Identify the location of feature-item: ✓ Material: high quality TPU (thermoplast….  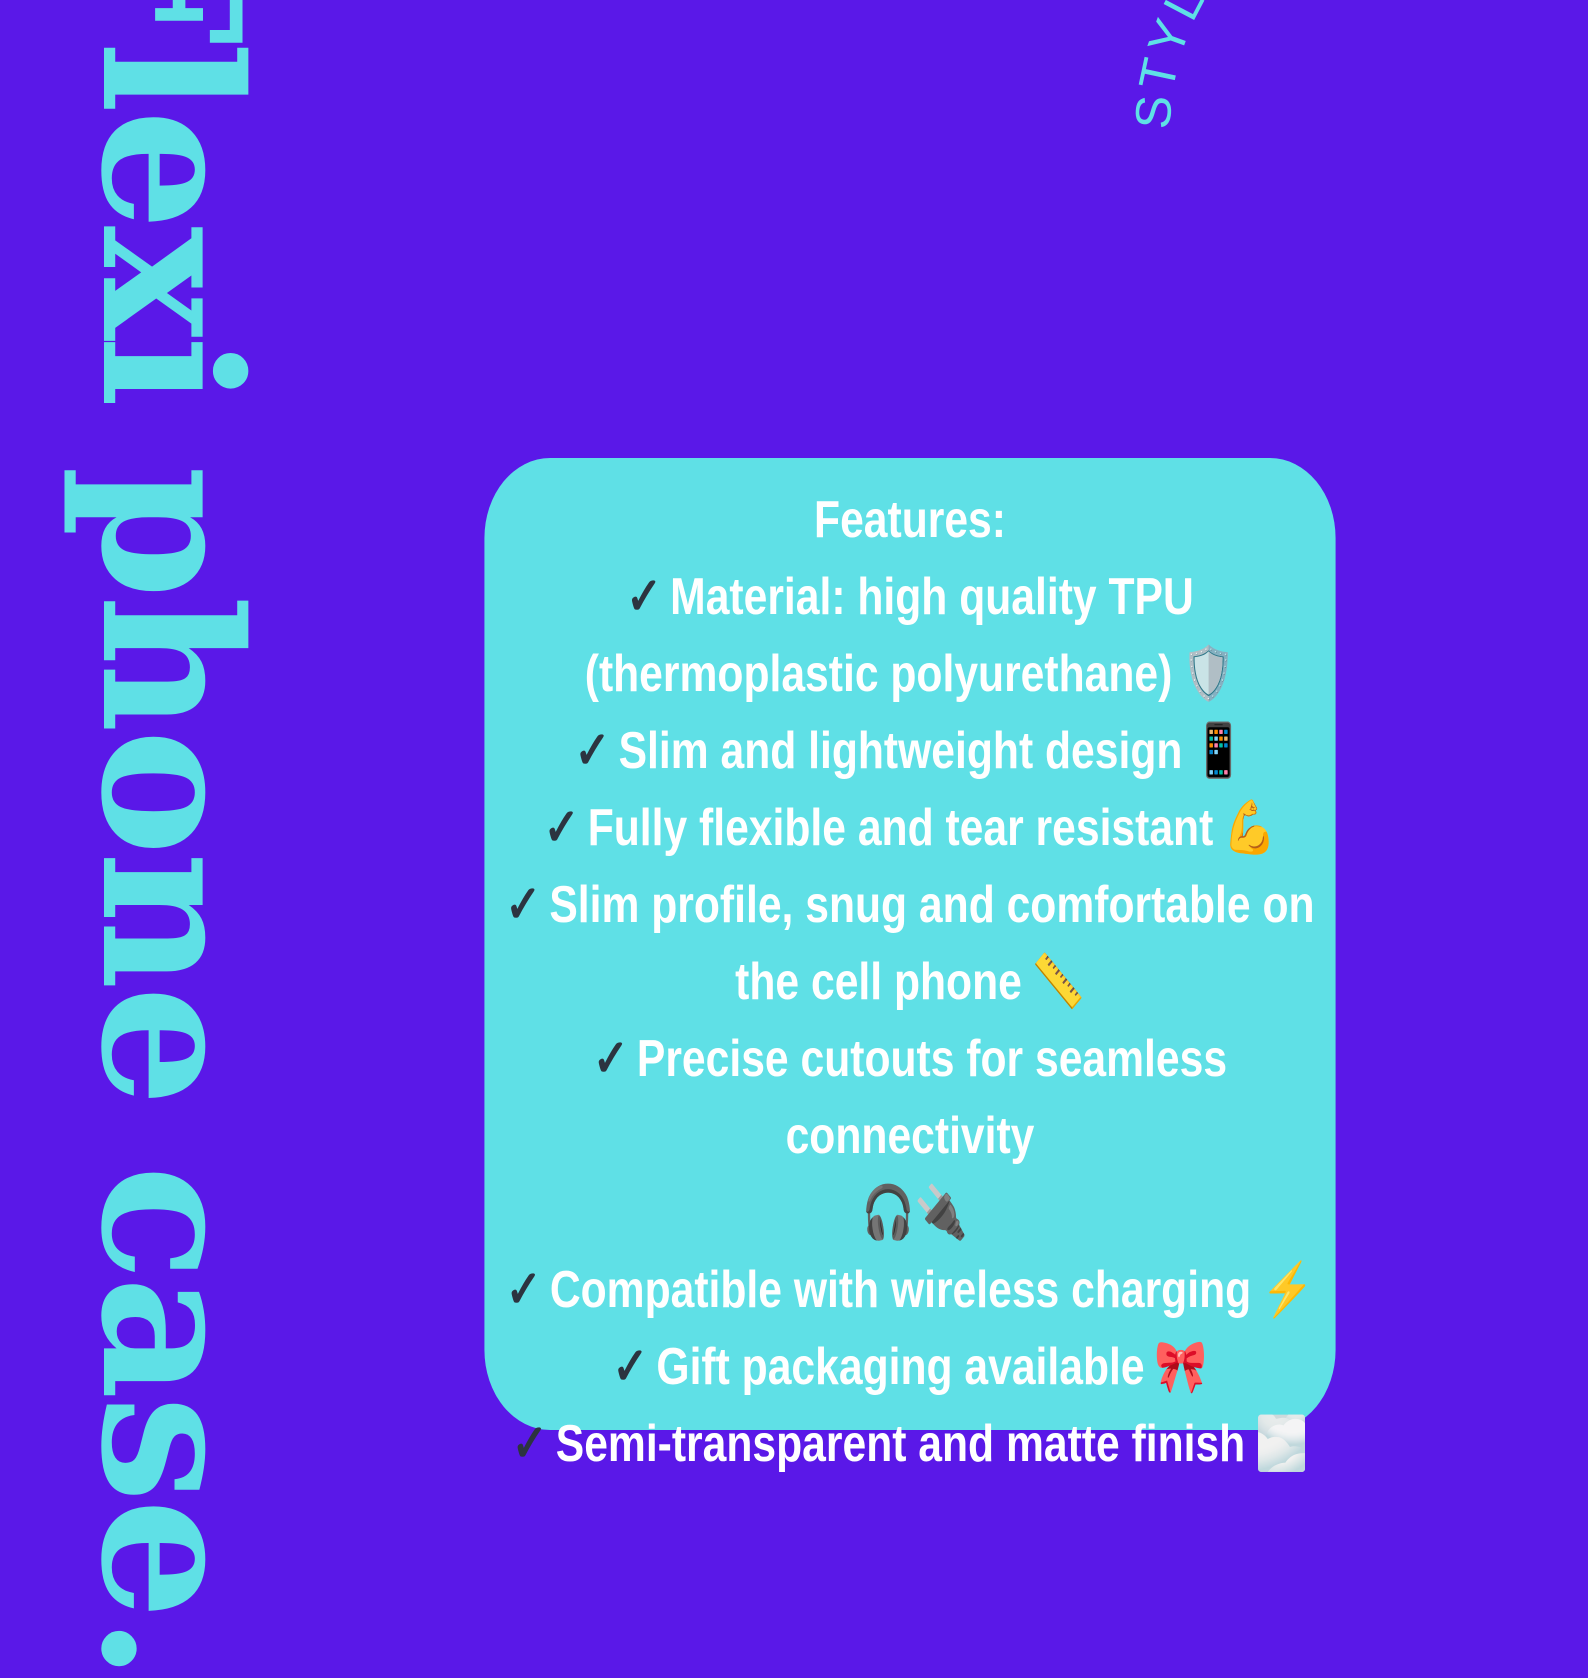
(910, 636).